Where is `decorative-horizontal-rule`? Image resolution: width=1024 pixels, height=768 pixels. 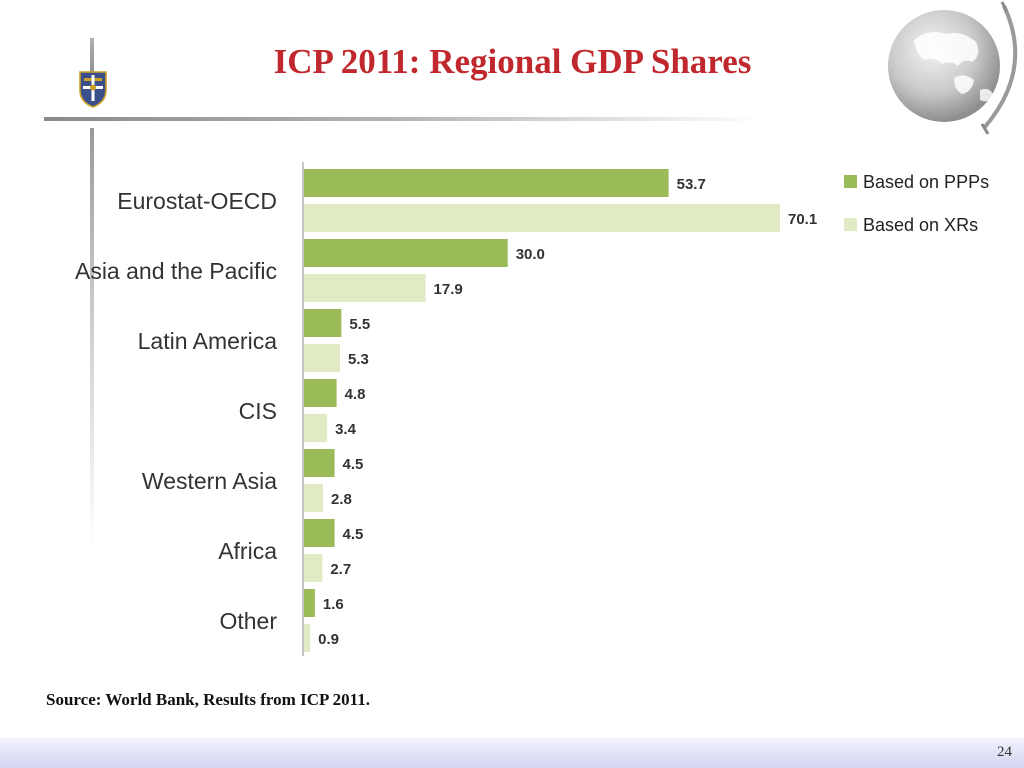
decorative-horizontal-rule is located at coordinates (404, 119).